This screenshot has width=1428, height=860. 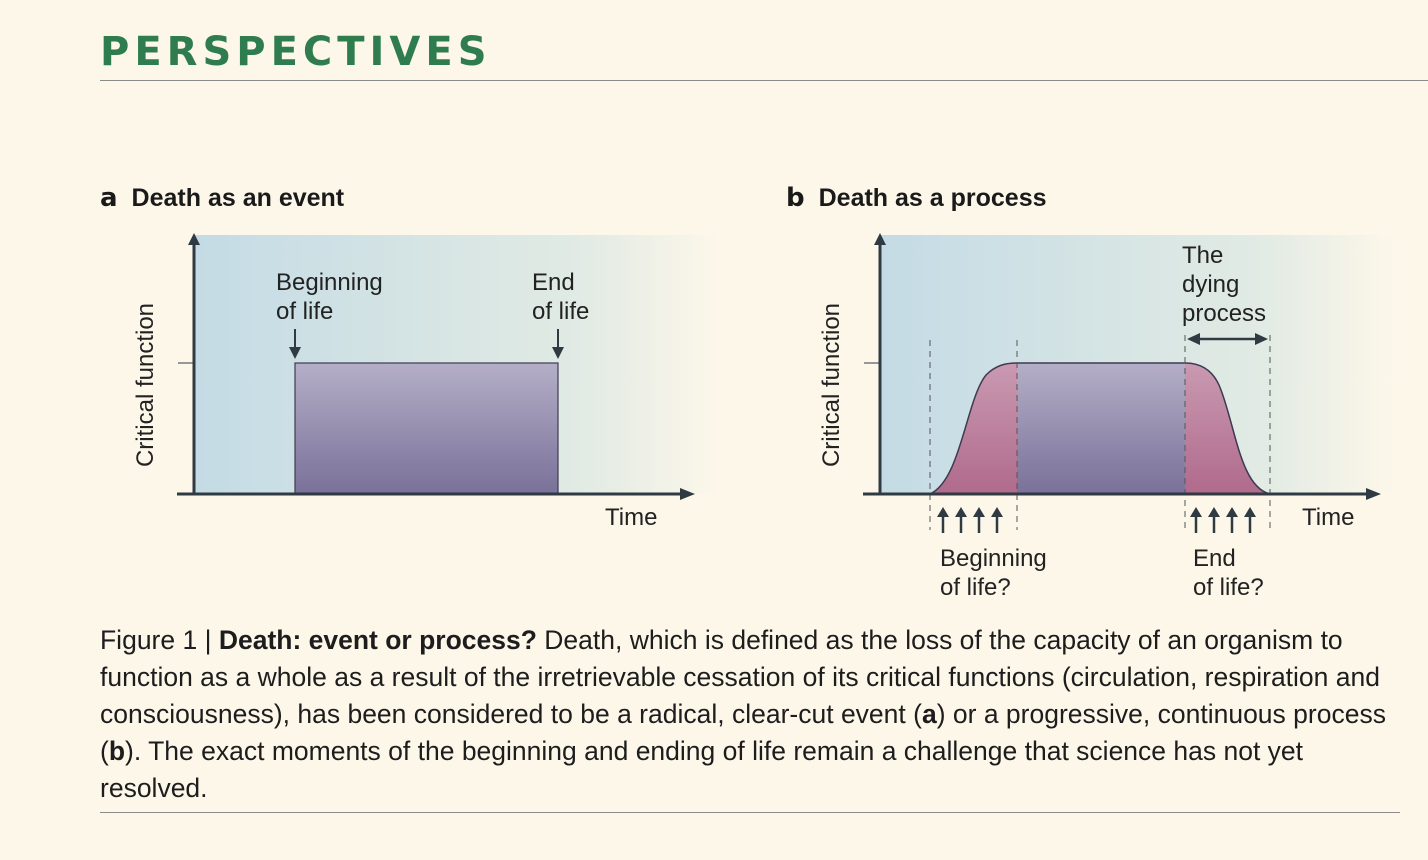 I want to click on caption-ref-b: b, so click(x=117, y=751).